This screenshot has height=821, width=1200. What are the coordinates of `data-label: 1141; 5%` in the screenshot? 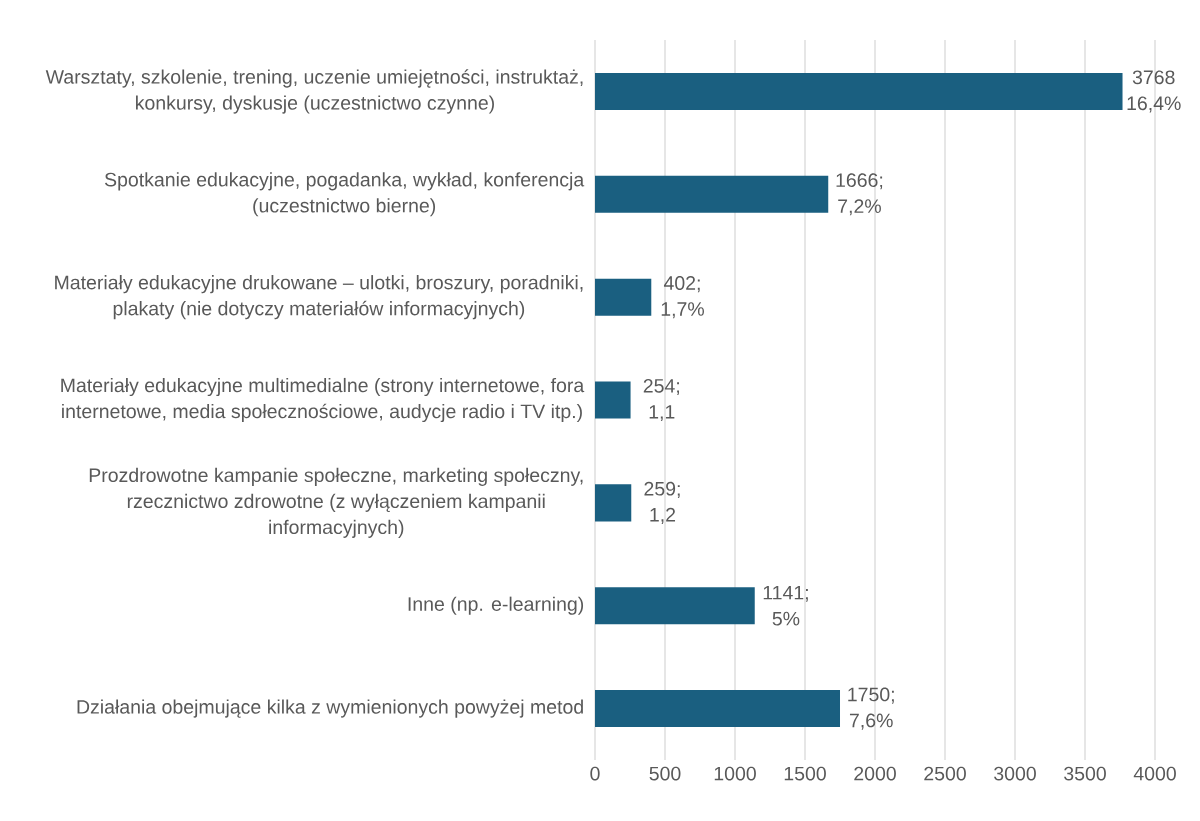 It's located at (785, 605).